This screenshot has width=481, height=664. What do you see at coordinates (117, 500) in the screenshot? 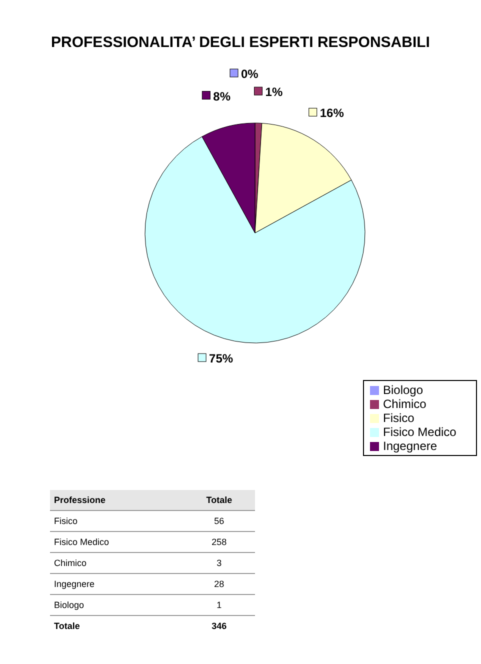
I see `text: Professione` at bounding box center [117, 500].